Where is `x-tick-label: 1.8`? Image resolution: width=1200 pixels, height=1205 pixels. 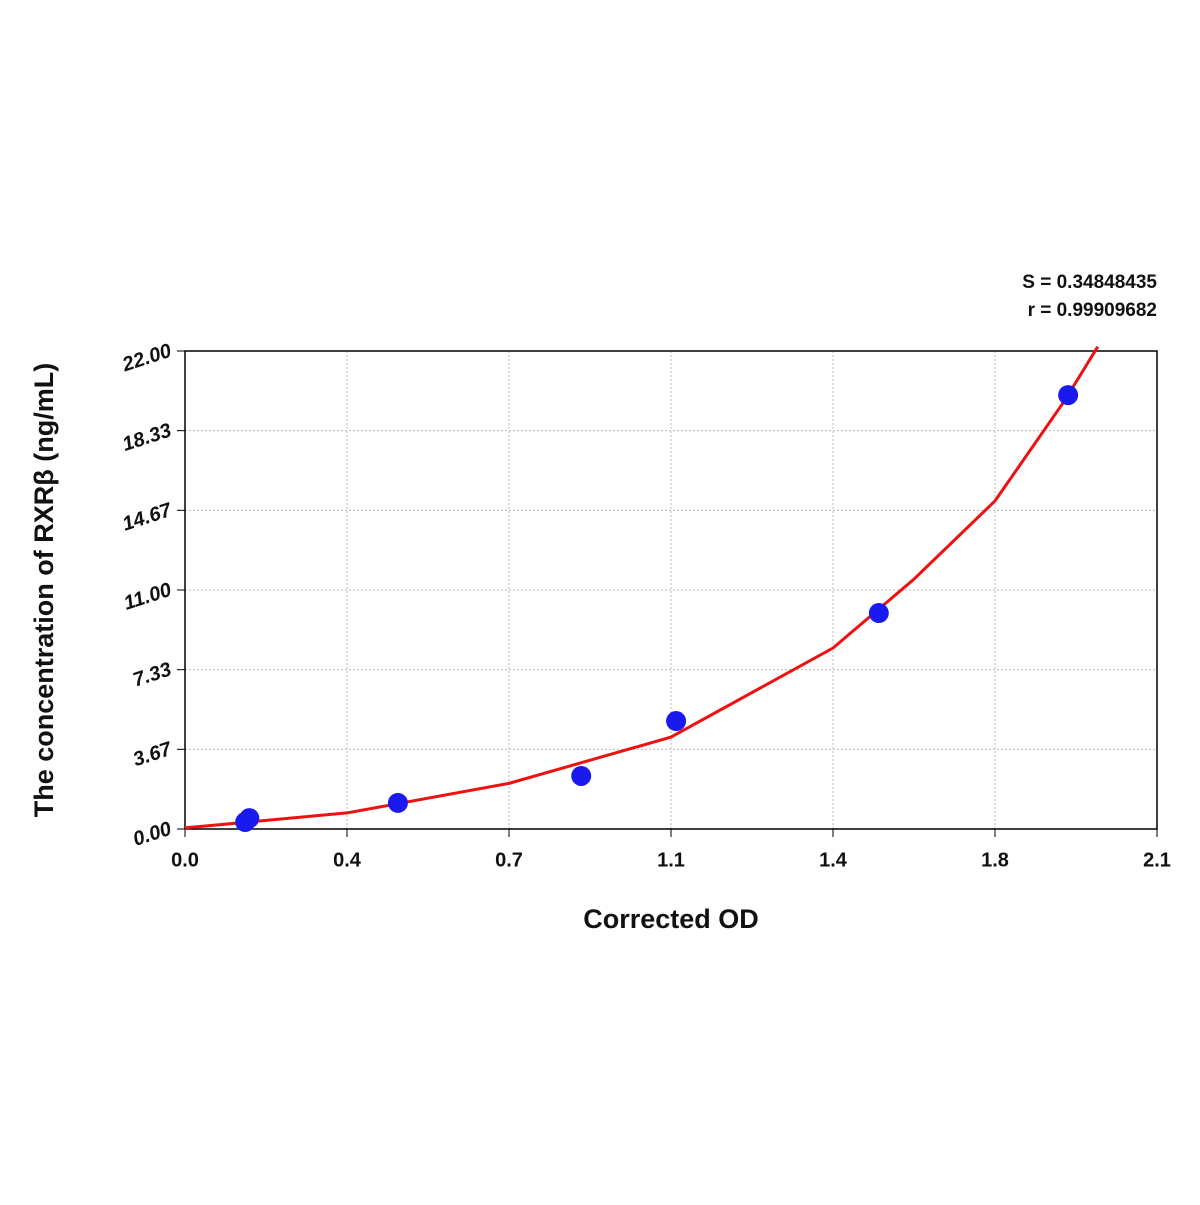
x-tick-label: 1.8 is located at coordinates (995, 860).